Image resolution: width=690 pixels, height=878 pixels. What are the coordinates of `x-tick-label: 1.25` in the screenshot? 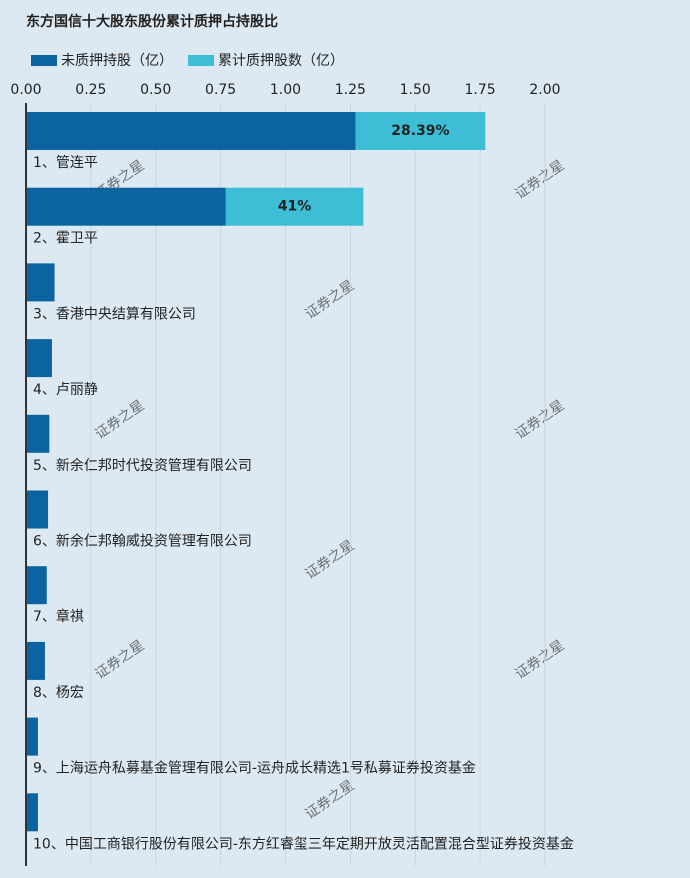 It's located at (350, 90).